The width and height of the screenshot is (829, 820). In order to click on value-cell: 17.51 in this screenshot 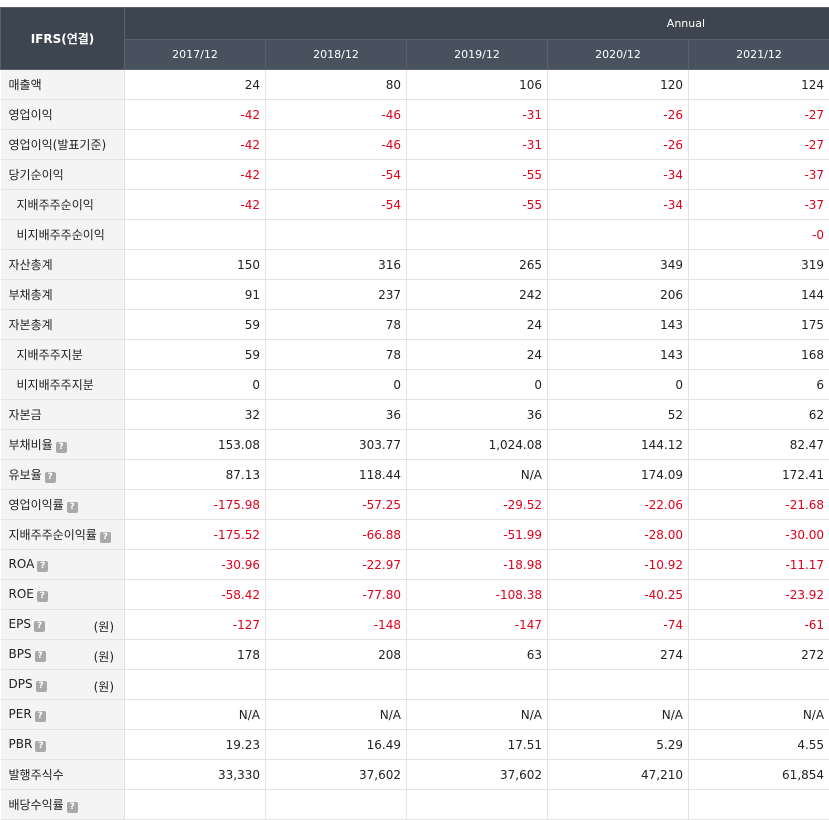, I will do `click(477, 745)`.